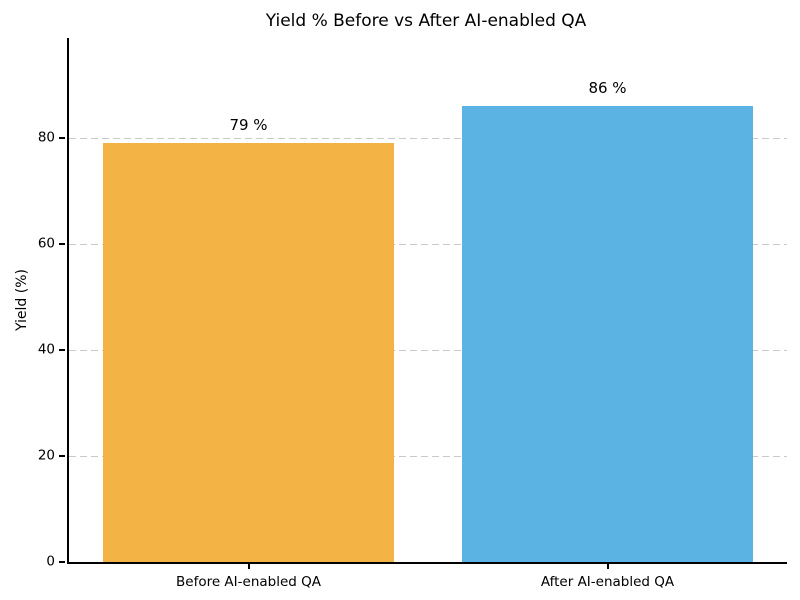 This screenshot has width=800, height=600. Describe the element at coordinates (248, 125) in the screenshot. I see `bar-value-label: 79 %` at that location.